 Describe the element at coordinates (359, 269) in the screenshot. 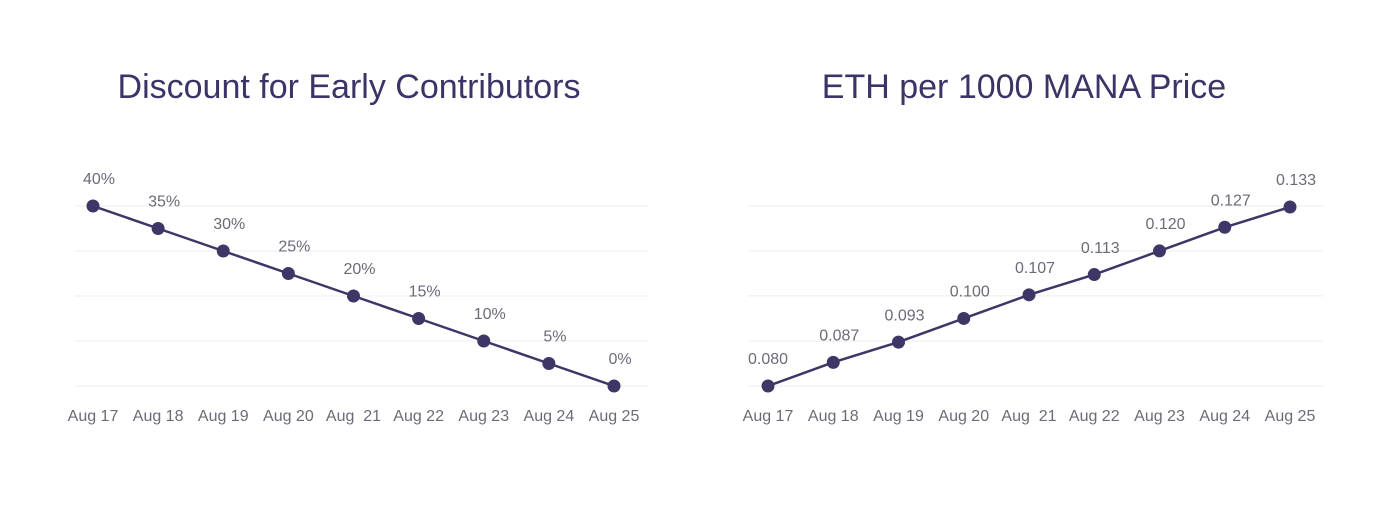

I see `value-label: 20%` at that location.